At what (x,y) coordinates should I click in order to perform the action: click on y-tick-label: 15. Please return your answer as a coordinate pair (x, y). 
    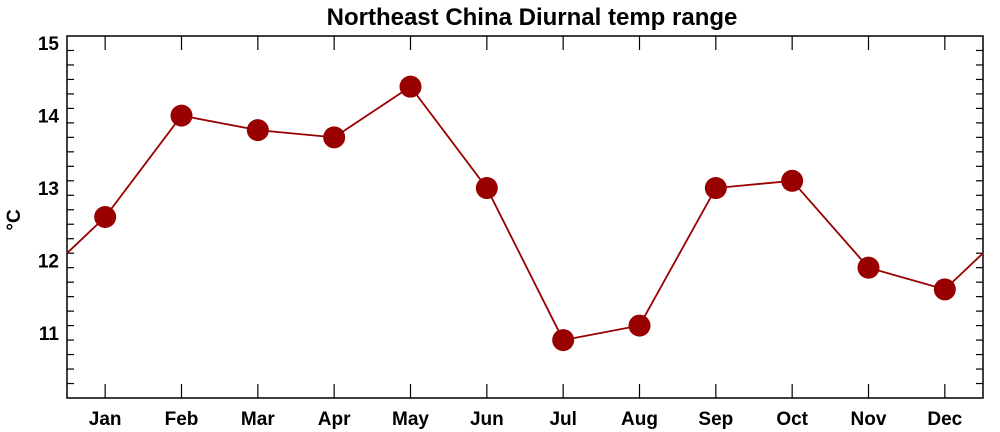
    Looking at the image, I should click on (49, 44).